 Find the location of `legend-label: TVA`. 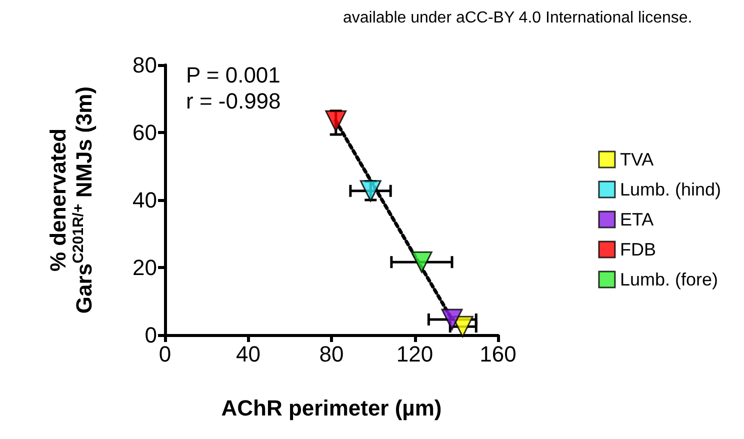

legend-label: TVA is located at coordinates (637, 160).